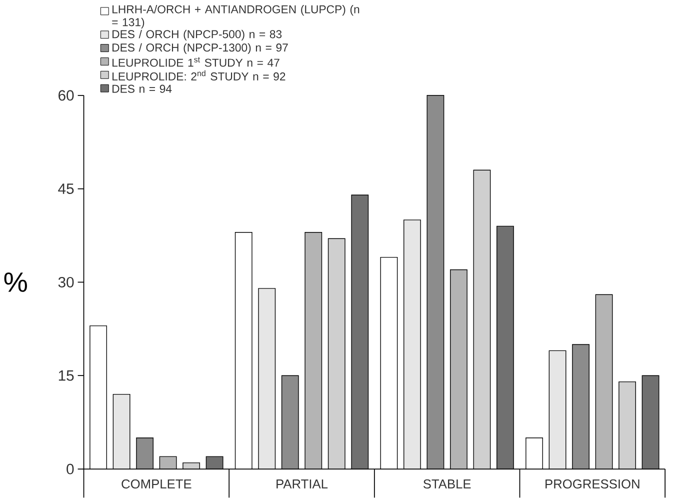 The image size is (677, 499). Describe the element at coordinates (593, 484) in the screenshot. I see `x-tick-label: PROGRESSION` at that location.